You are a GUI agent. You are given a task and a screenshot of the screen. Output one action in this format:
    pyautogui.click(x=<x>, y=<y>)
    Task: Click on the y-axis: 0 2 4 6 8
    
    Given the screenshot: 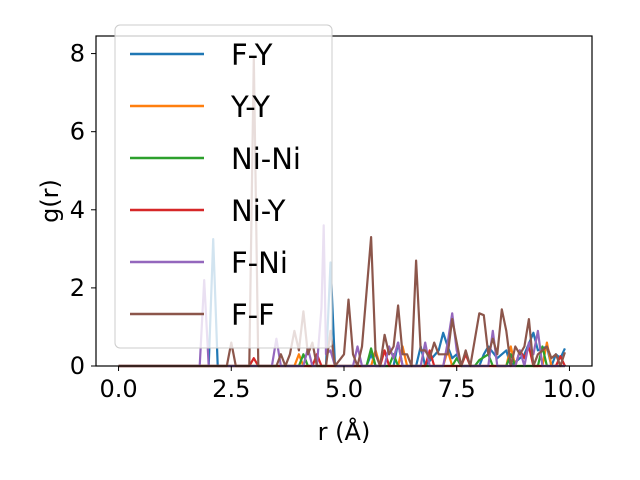 What is the action you would take?
    pyautogui.click(x=83, y=210)
    